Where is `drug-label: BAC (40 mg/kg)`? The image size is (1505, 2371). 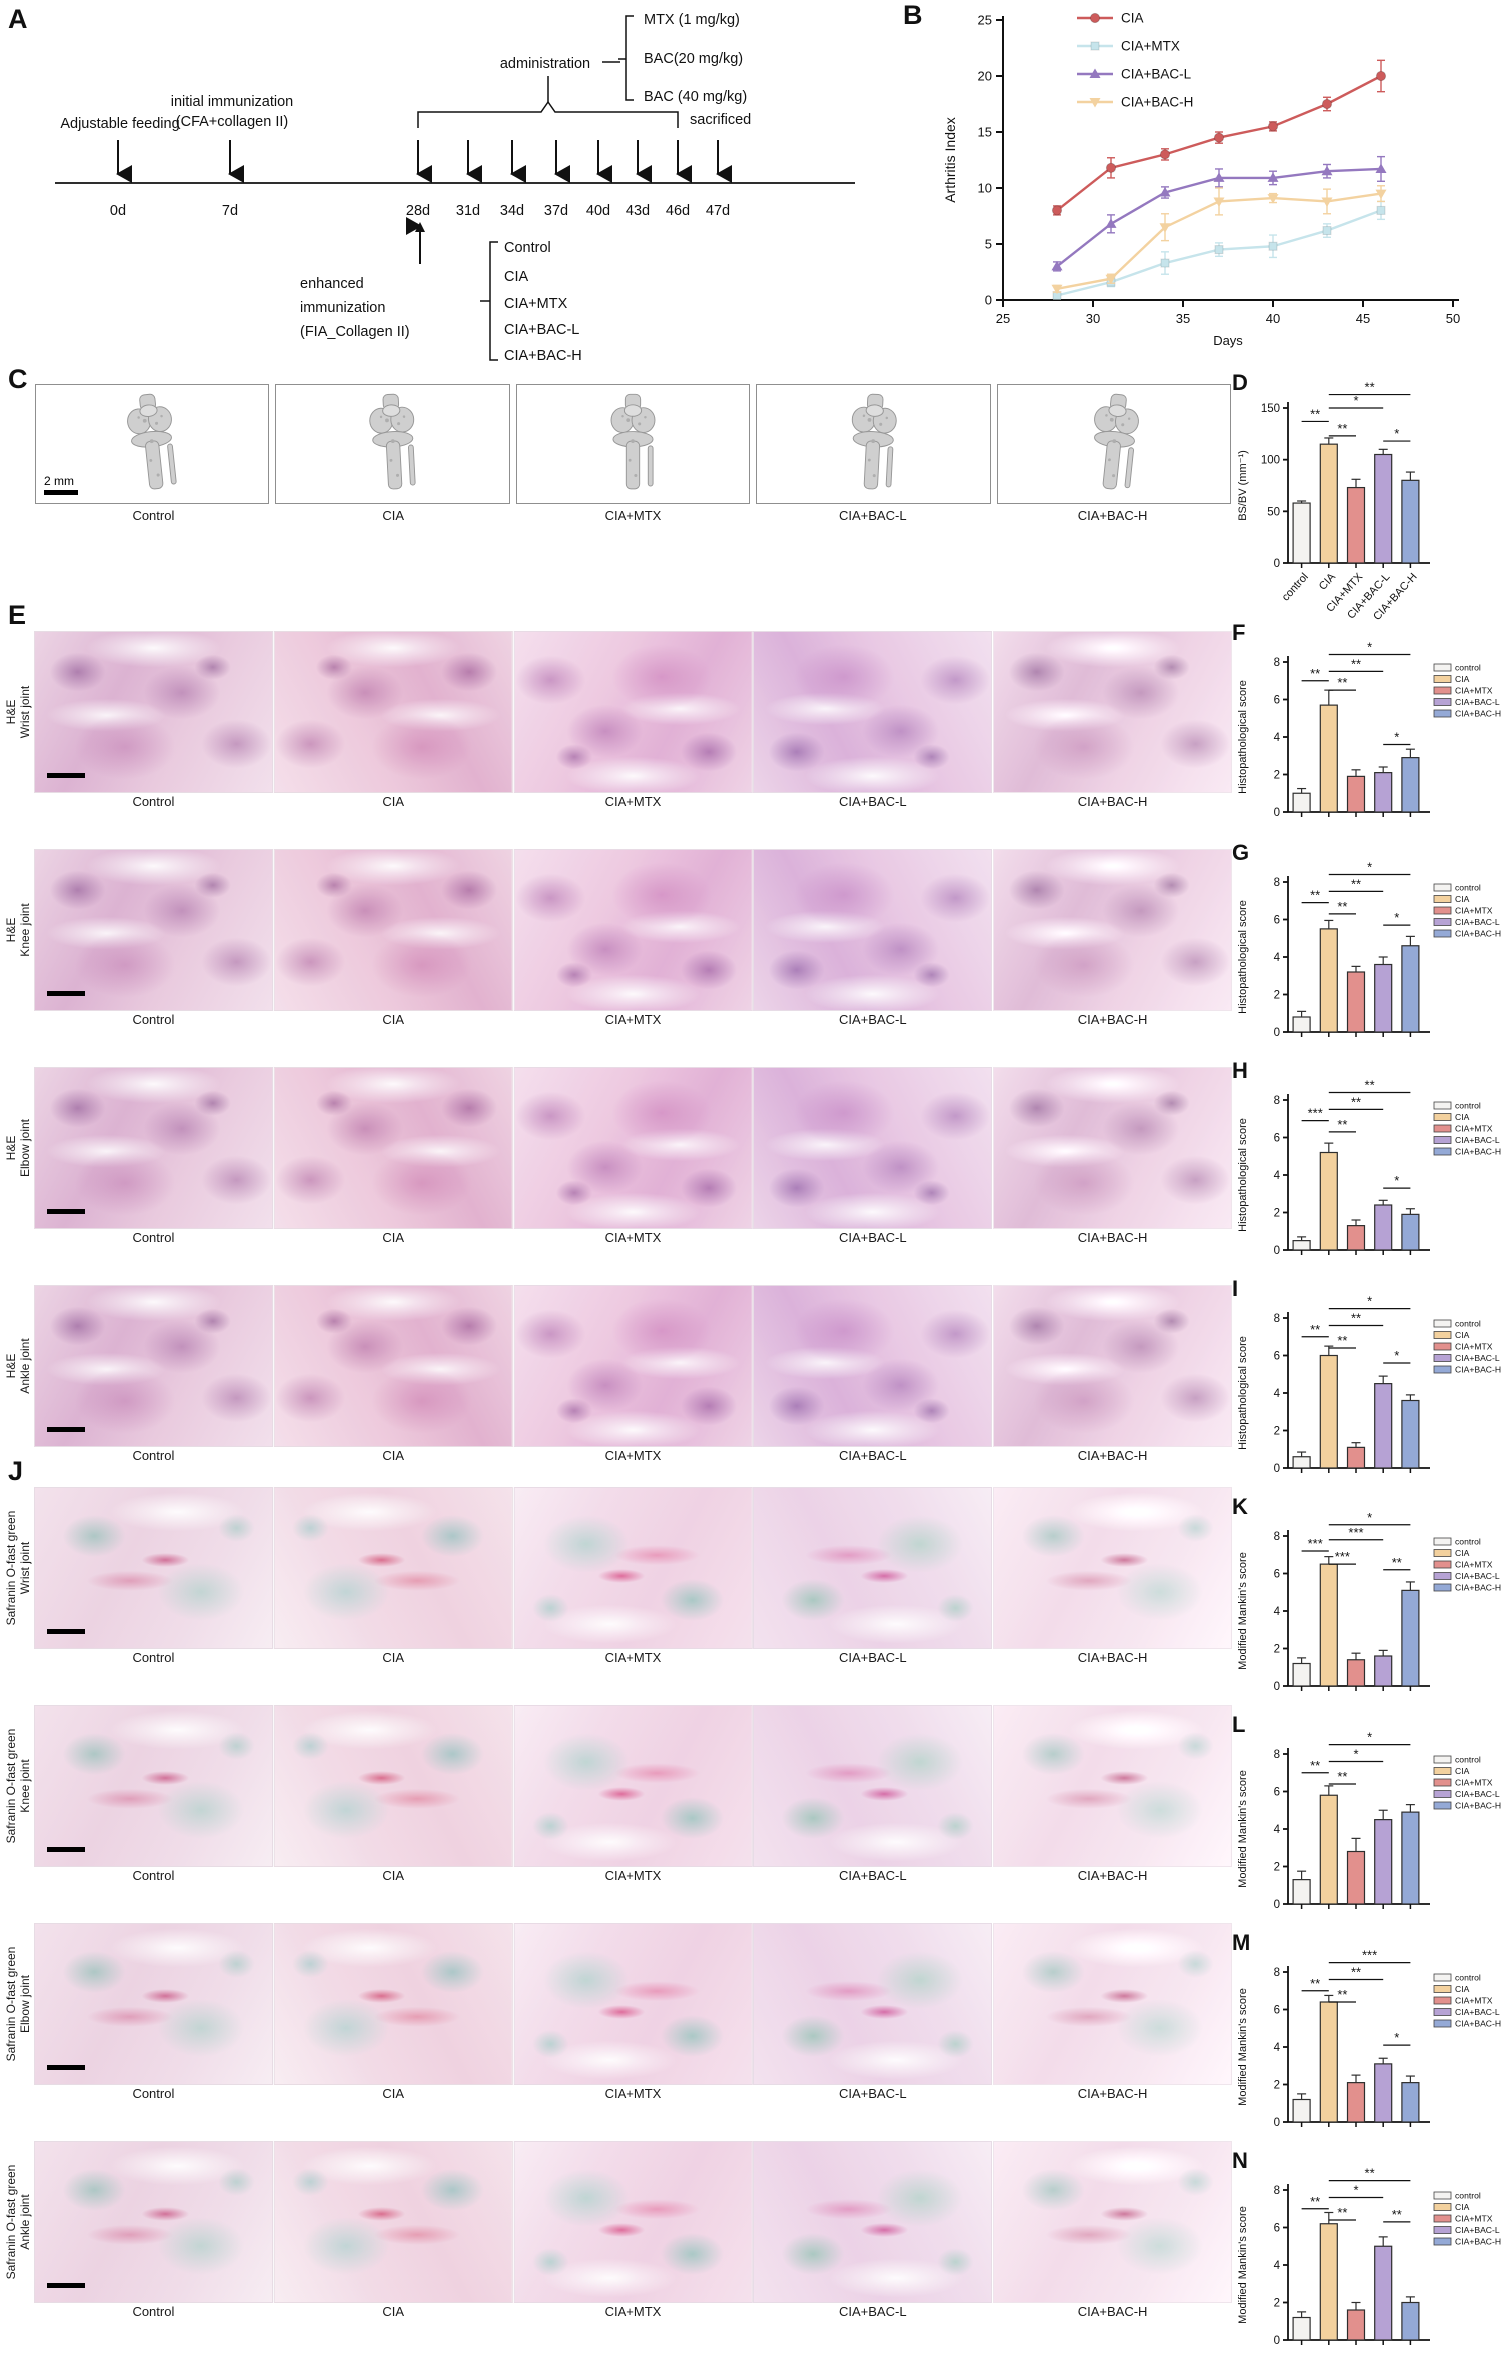
drug-label: BAC (40 mg/kg) is located at coordinates (695, 97).